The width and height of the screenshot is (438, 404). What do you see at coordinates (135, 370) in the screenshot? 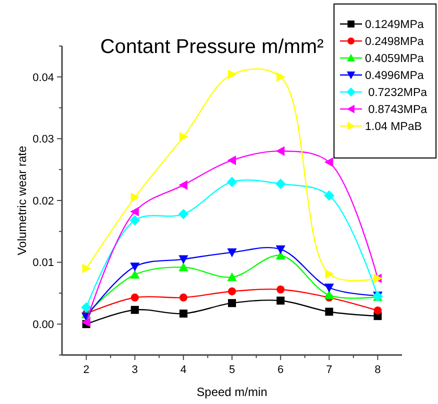
I see `x-tick-label: 3` at bounding box center [135, 370].